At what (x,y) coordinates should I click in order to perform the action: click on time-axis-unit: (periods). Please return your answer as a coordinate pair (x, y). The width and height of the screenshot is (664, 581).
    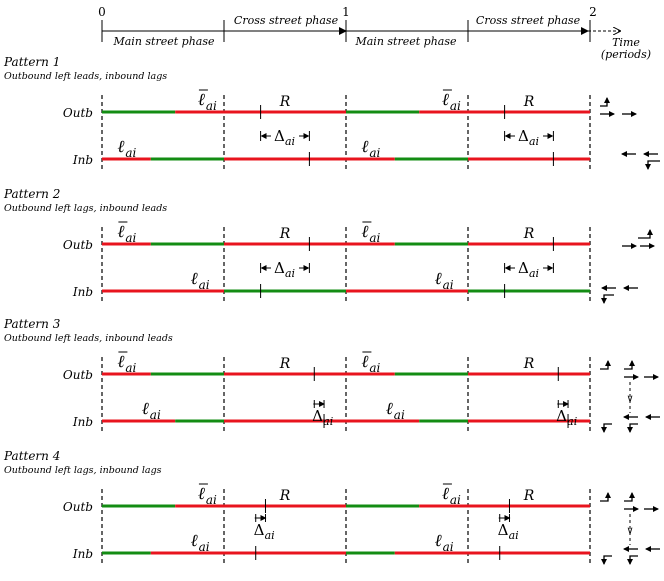
    Looking at the image, I should click on (626, 54).